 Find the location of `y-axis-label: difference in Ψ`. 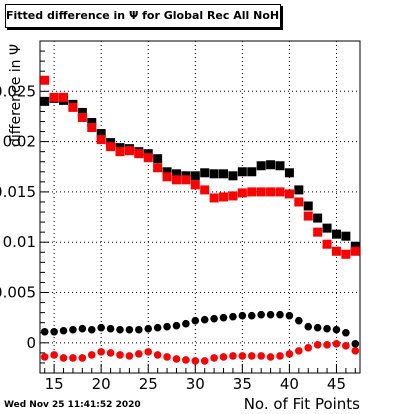

y-axis-label: difference in Ψ is located at coordinates (16, 95).